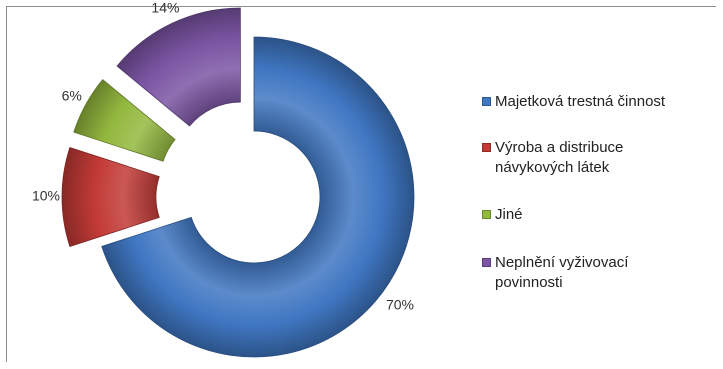  What do you see at coordinates (559, 157) in the screenshot?
I see `legend-label-vyroba: Výroba a distribuce návykových látek` at bounding box center [559, 157].